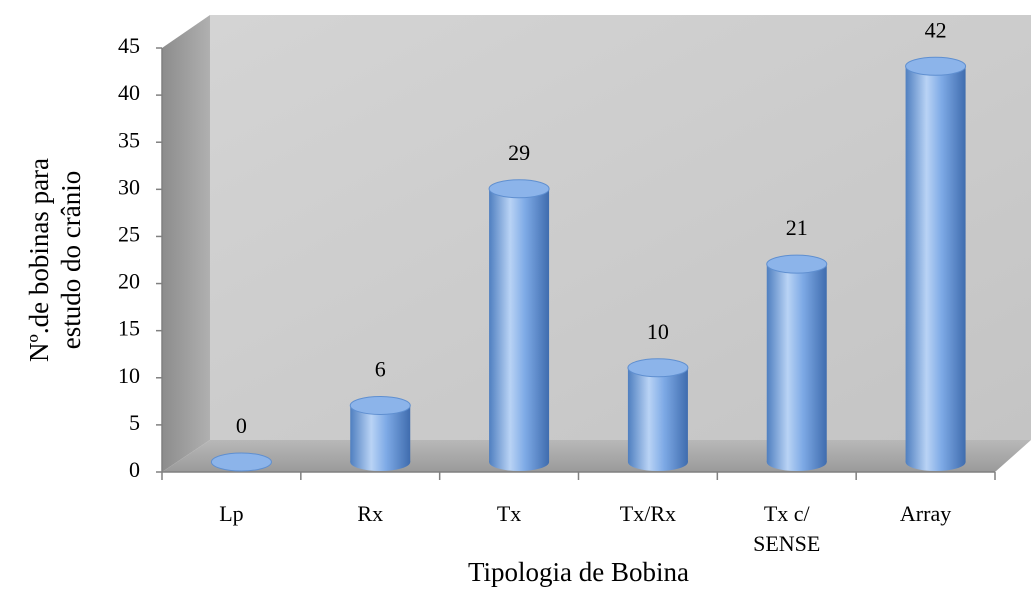 The width and height of the screenshot is (1031, 592). Describe the element at coordinates (509, 513) in the screenshot. I see `x-tick-label: Tx` at that location.